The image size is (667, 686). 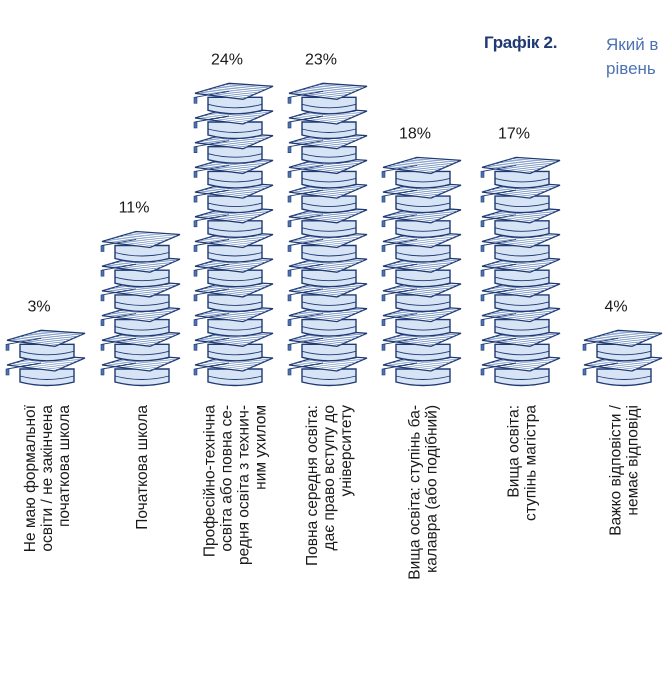 What do you see at coordinates (312, 485) in the screenshot?
I see `category-label-line: Повна середня освіта:` at bounding box center [312, 485].